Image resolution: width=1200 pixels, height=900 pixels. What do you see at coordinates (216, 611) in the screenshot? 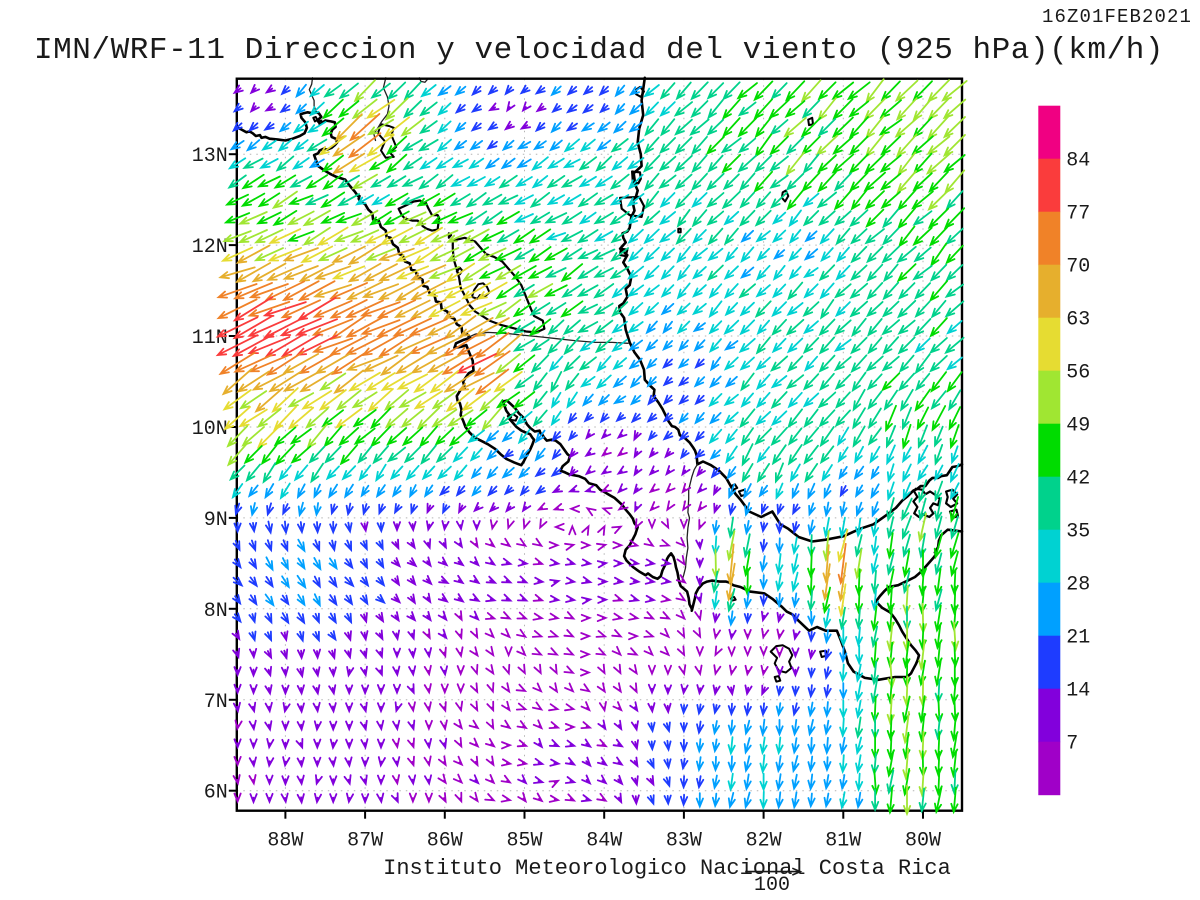
I see `y-tick-label: 8N` at bounding box center [216, 611].